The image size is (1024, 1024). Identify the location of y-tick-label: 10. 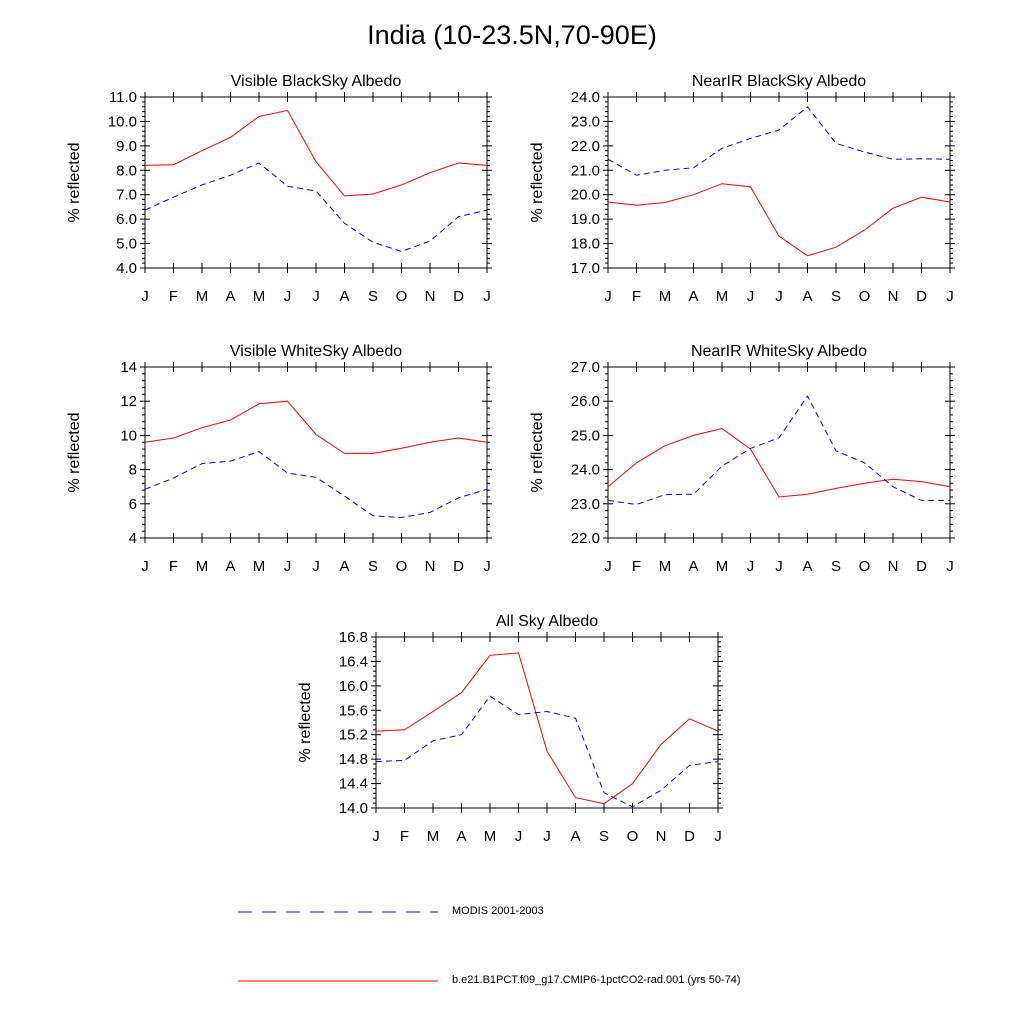
(128, 435).